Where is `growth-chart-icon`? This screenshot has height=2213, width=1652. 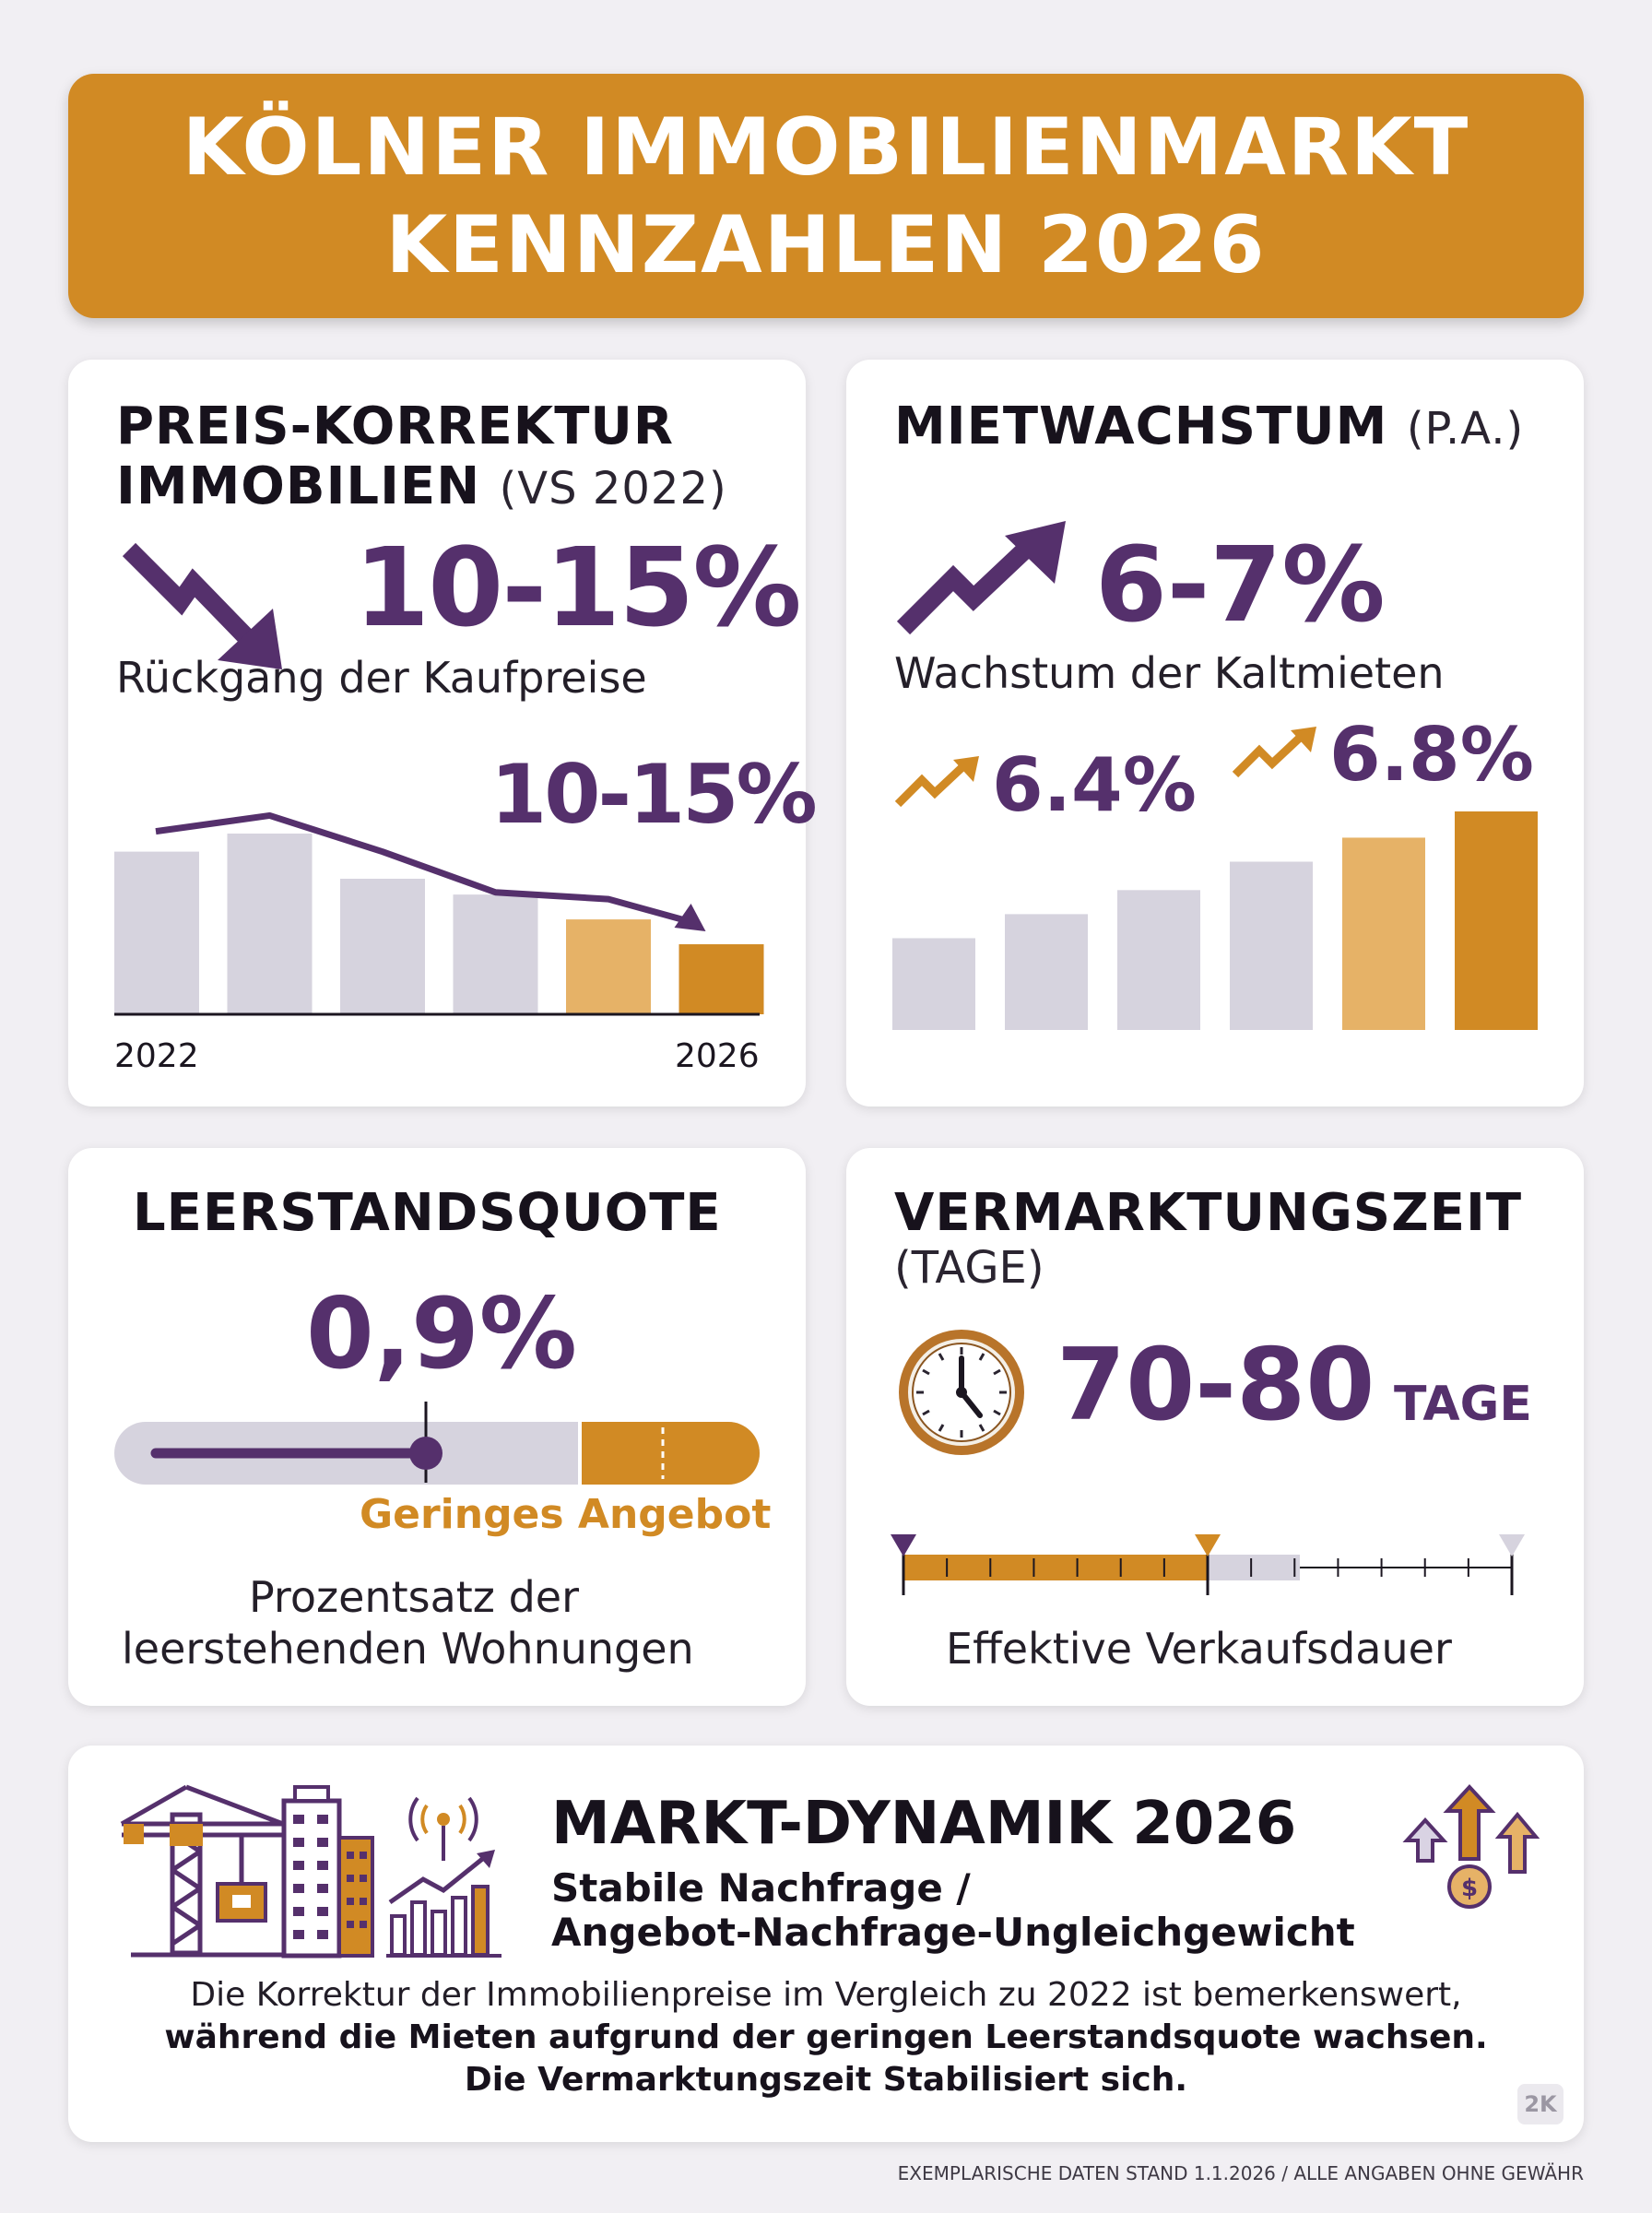
growth-chart-icon is located at coordinates (444, 1877).